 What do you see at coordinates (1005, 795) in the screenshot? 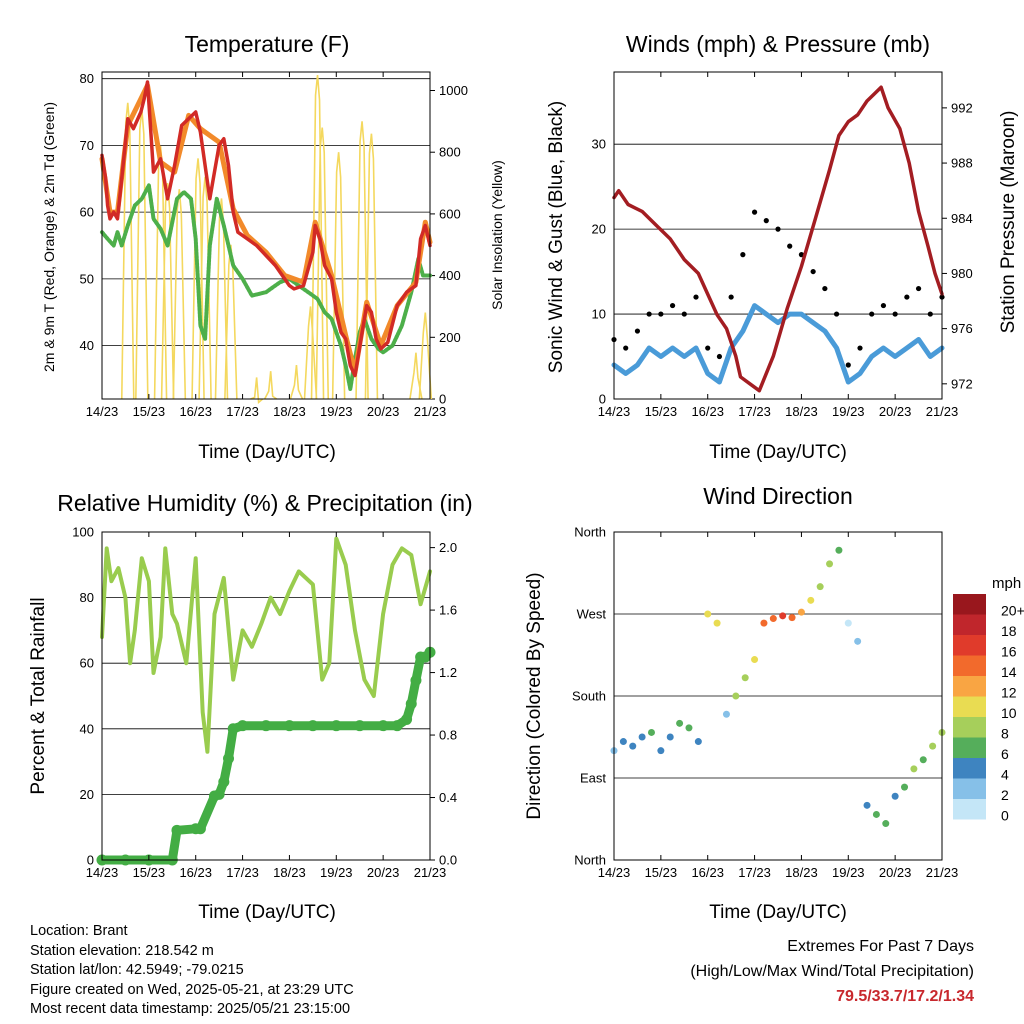
I see `colorbar-label: 2` at bounding box center [1005, 795].